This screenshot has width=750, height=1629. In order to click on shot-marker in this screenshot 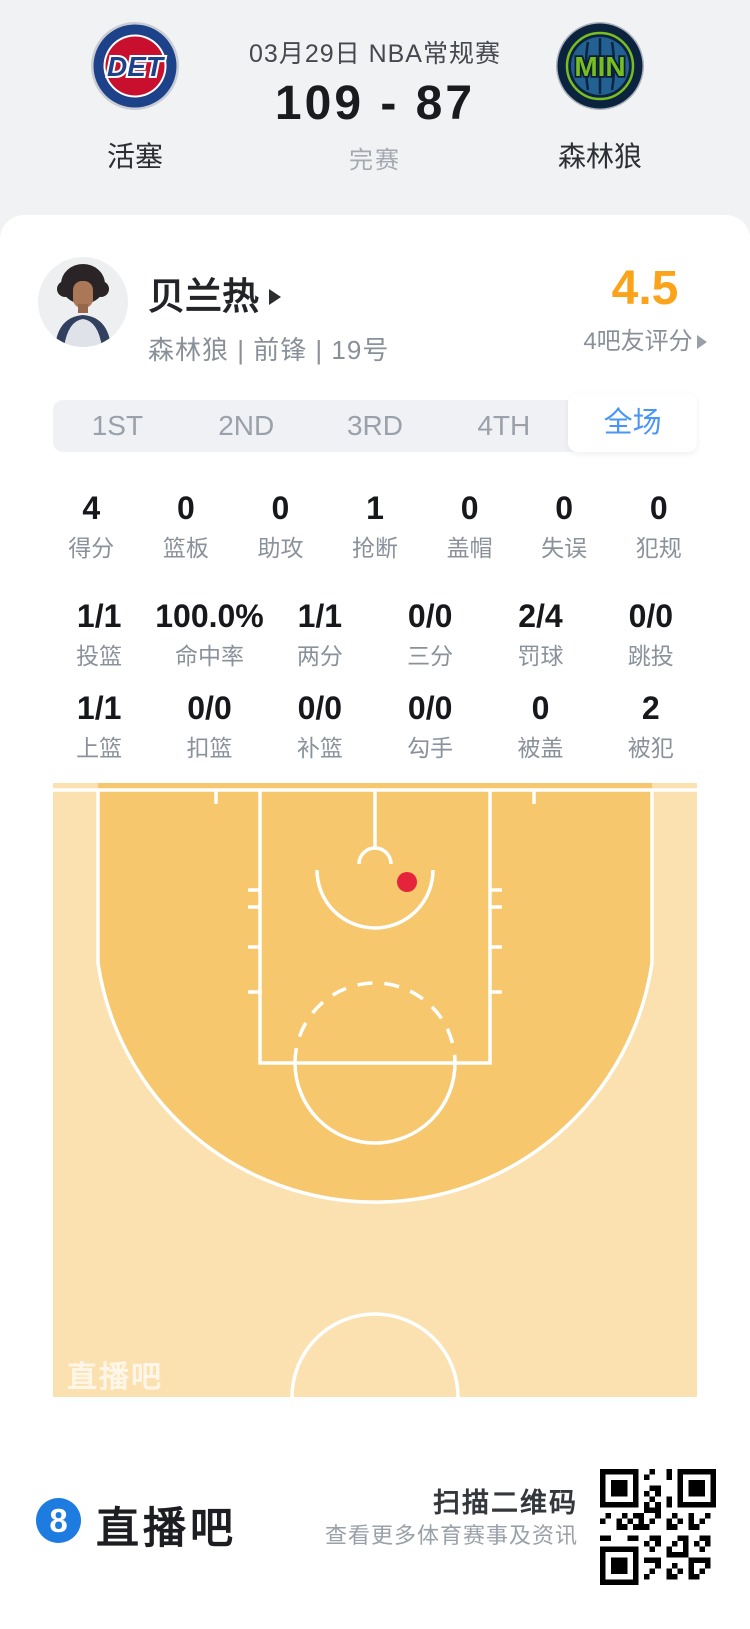, I will do `click(407, 882)`.